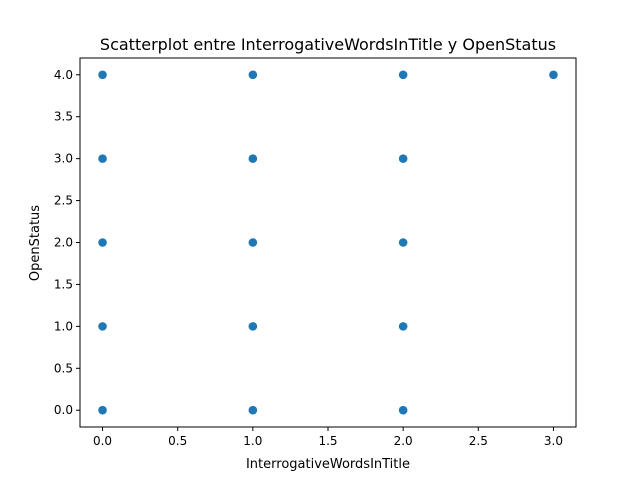 Image resolution: width=640 pixels, height=484 pixels. What do you see at coordinates (63, 368) in the screenshot?
I see `y-tick-label: 0.5` at bounding box center [63, 368].